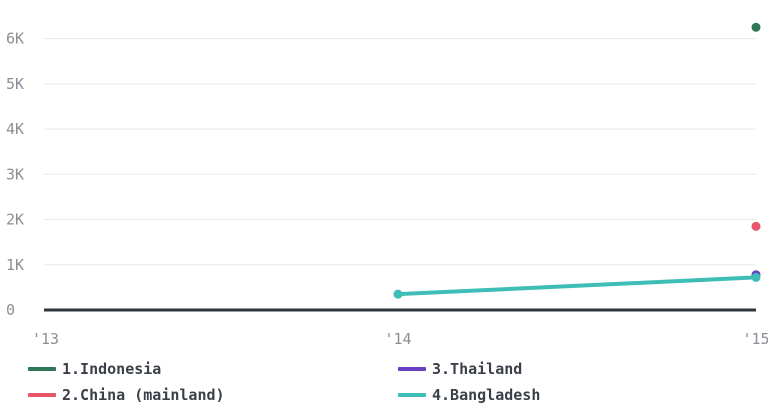 This screenshot has height=413, width=768. Describe the element at coordinates (412, 369) in the screenshot. I see `legend-swatch-thailand` at that location.